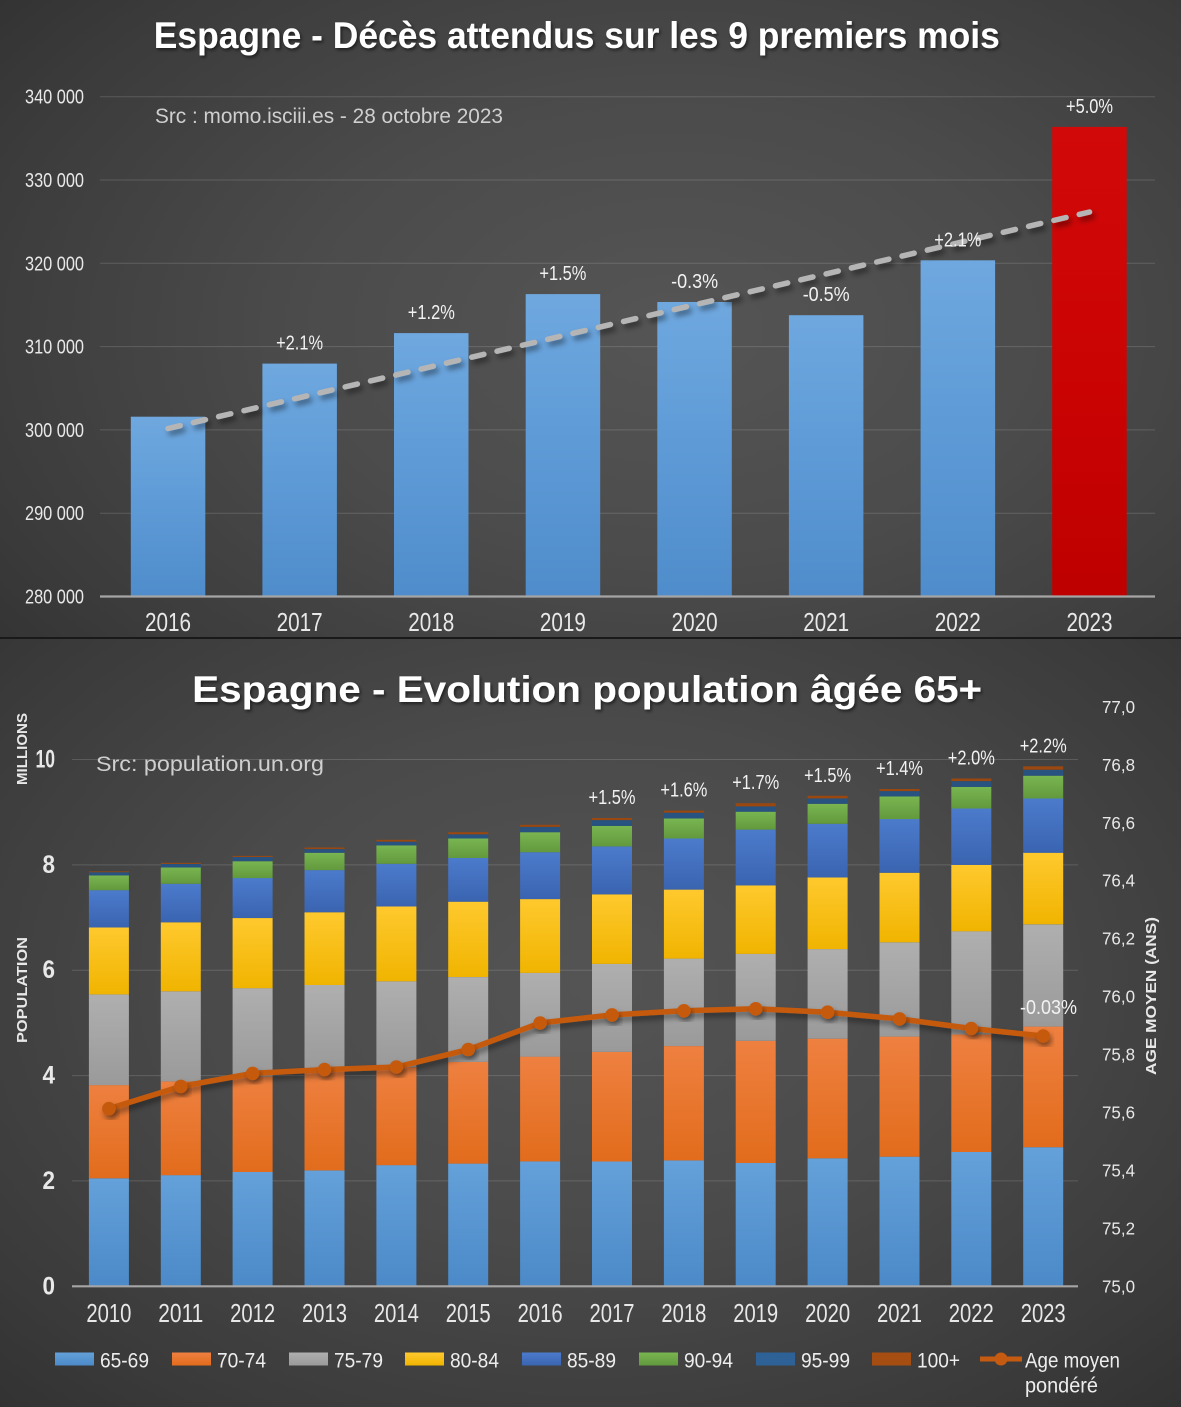 This screenshot has height=1407, width=1181. I want to click on svg-text: 75,0, so click(1118, 1286).